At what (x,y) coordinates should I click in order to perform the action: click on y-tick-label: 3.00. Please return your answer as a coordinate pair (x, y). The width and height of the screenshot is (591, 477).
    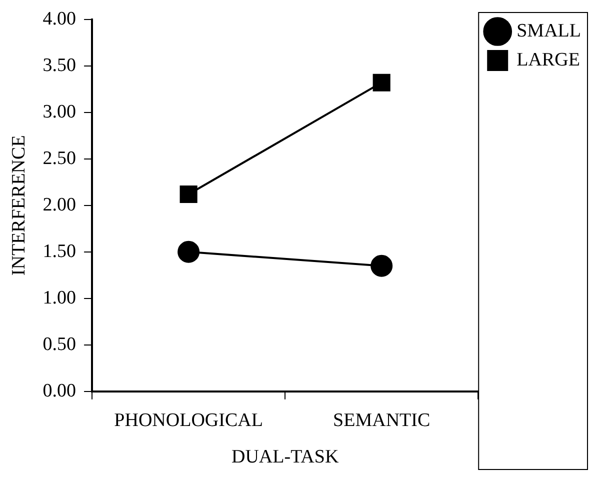
    Looking at the image, I should click on (59, 111).